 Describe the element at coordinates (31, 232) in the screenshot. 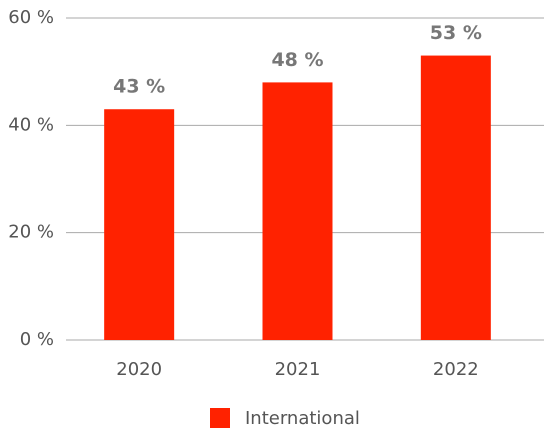

I see `y-tick-label: 20 %` at that location.